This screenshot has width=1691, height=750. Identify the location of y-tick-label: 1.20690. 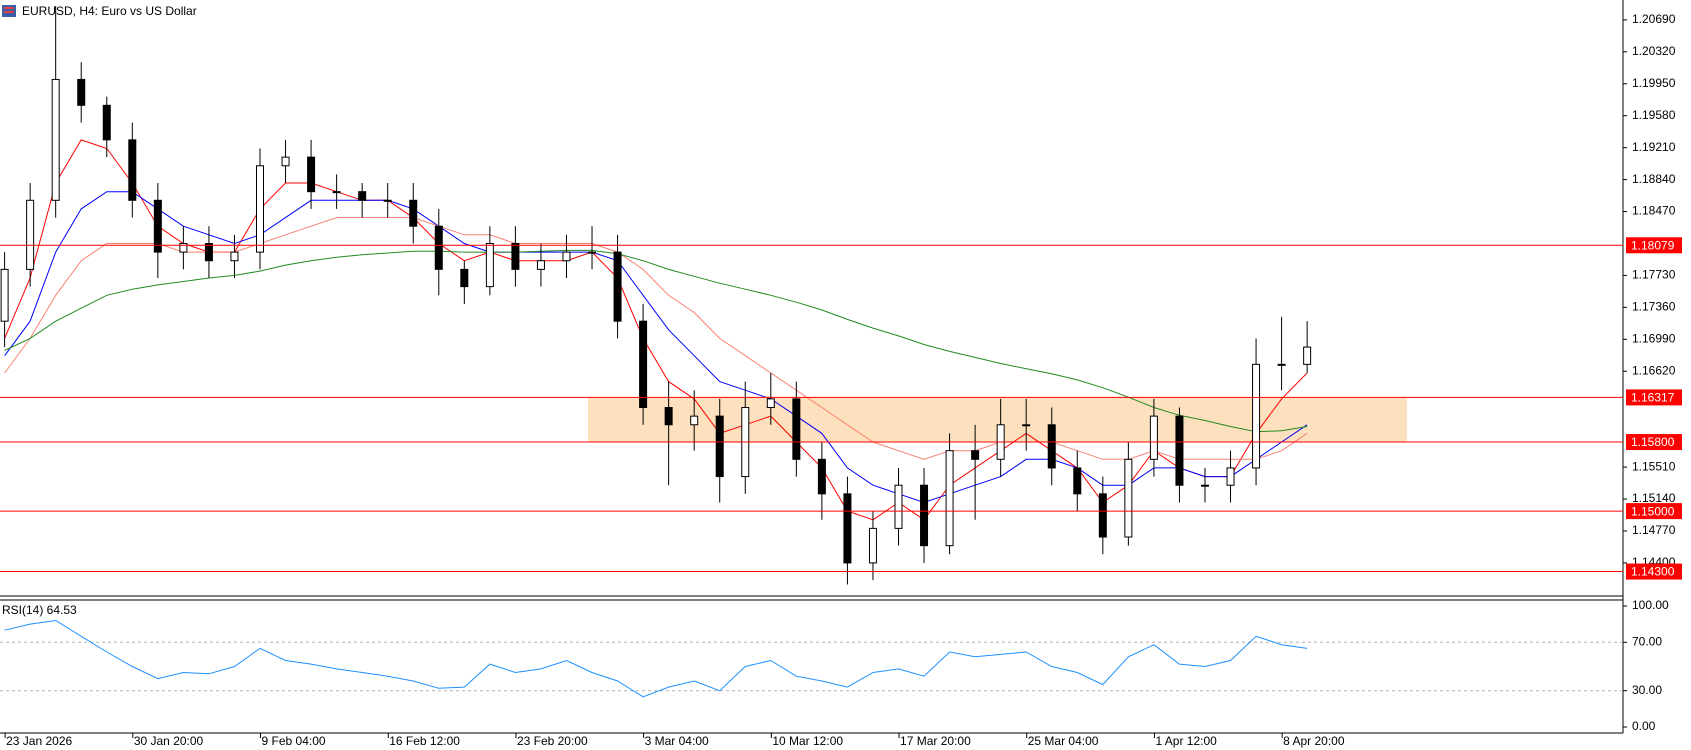
(1654, 19).